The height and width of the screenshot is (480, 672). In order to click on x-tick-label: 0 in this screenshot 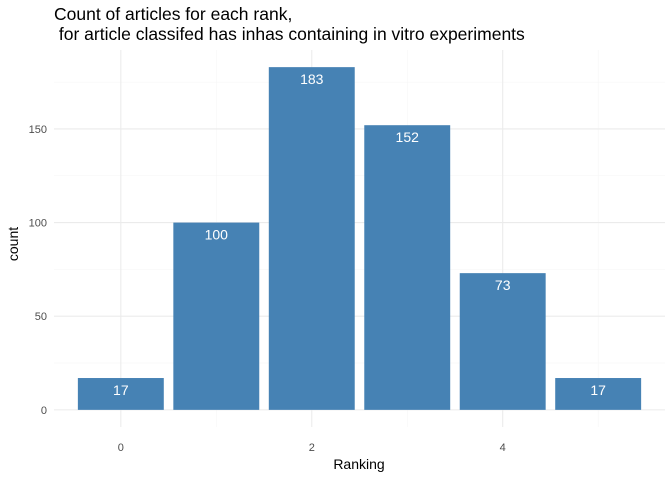, I will do `click(121, 448)`.